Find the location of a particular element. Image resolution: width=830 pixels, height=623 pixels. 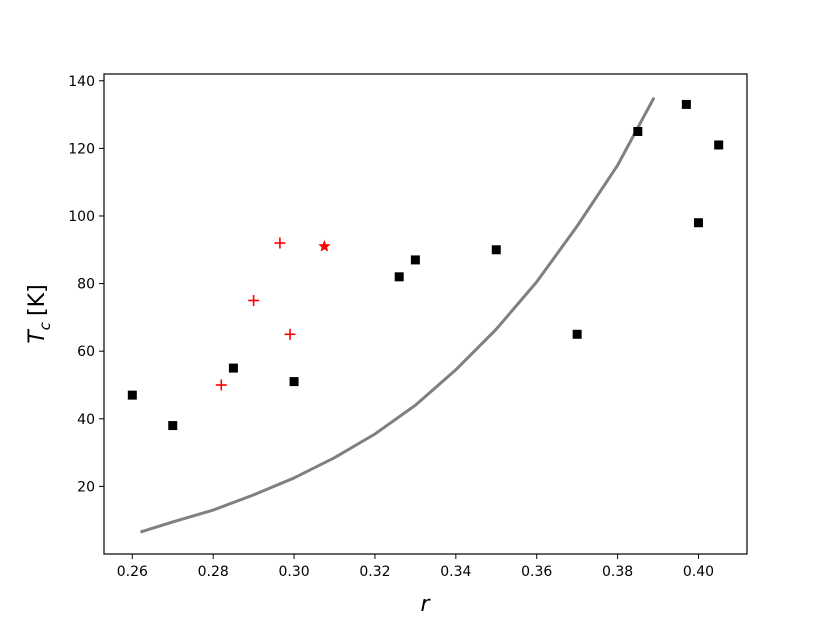

x-tick-label: 0.26 is located at coordinates (132, 572).